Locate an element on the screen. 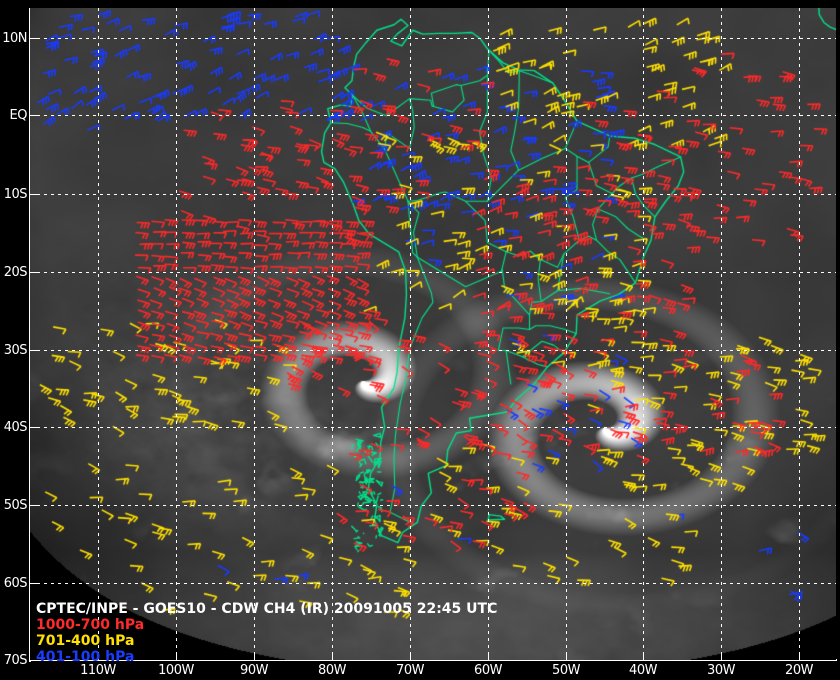 This screenshot has width=840, height=680. lon-tick-50w: 50W is located at coordinates (566, 670).